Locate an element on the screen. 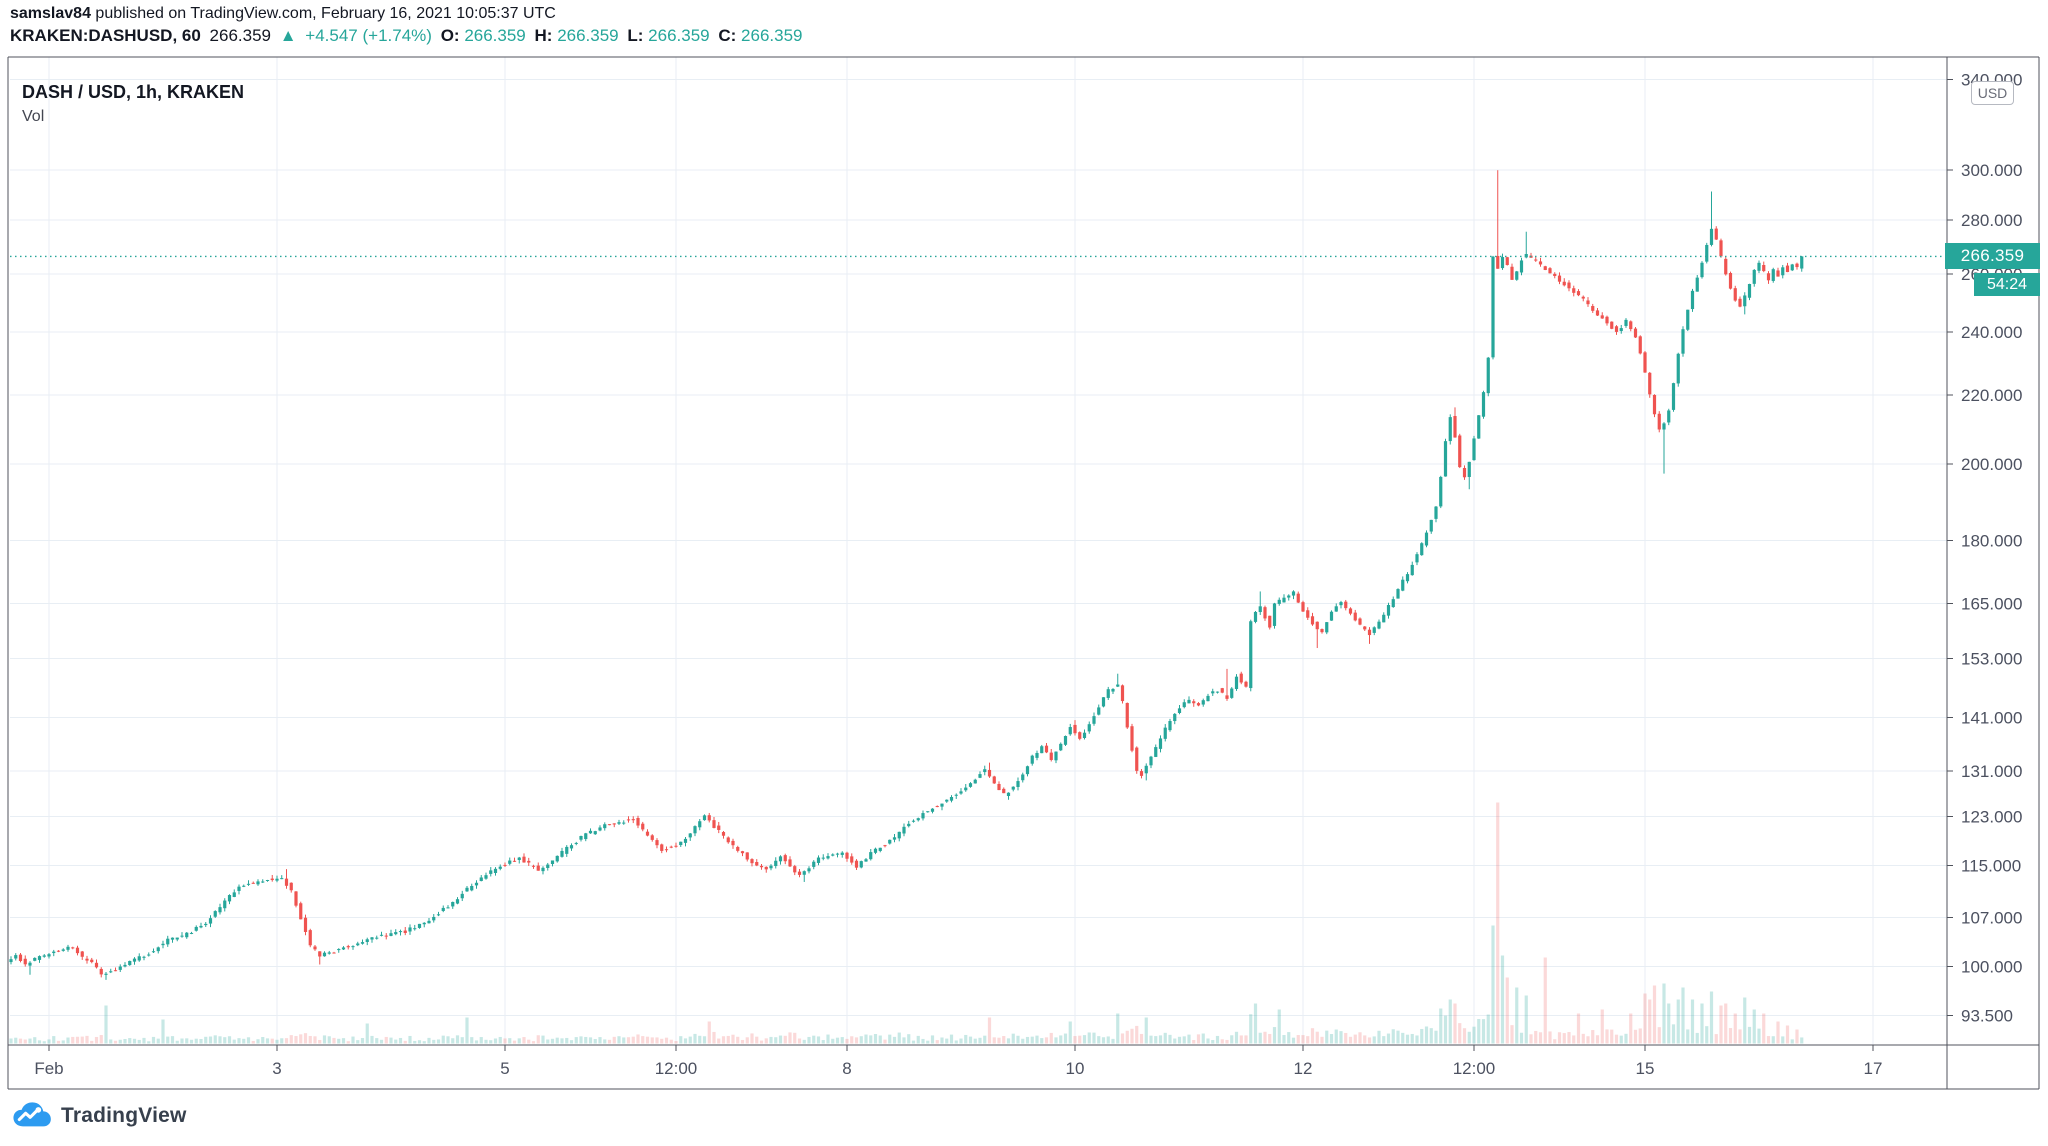  tradingview-logo: TradingView is located at coordinates (99, 1115).